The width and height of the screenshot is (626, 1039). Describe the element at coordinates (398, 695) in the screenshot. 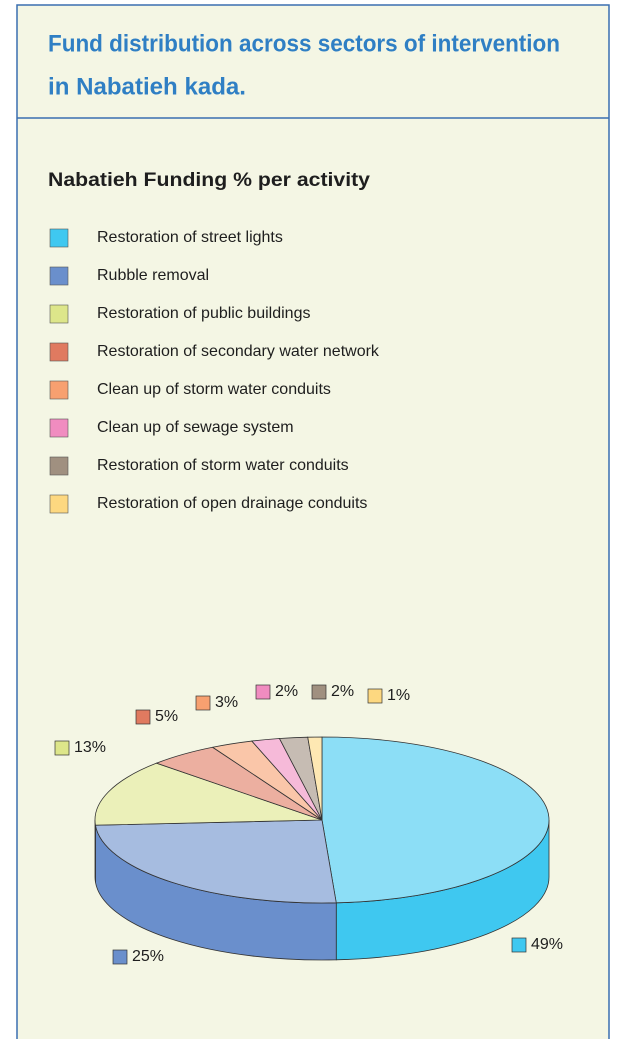

I see `value-label: 1%` at that location.